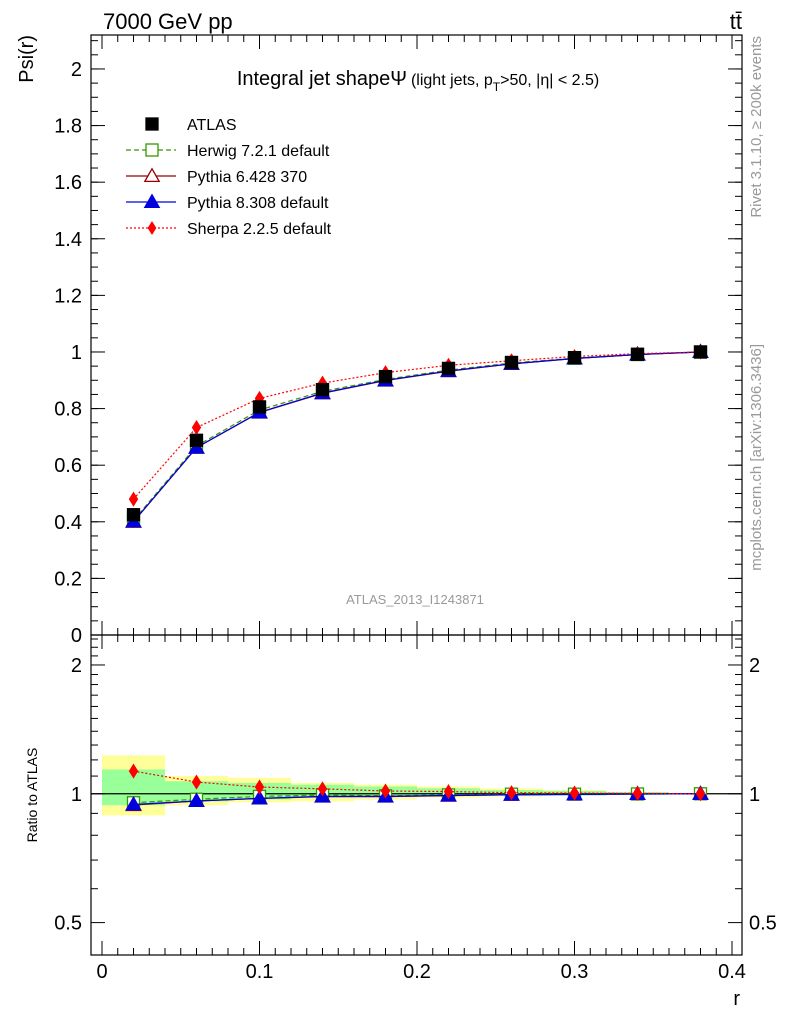  Describe the element at coordinates (27, 59) in the screenshot. I see `y-axis-label: Psi(r)` at that location.